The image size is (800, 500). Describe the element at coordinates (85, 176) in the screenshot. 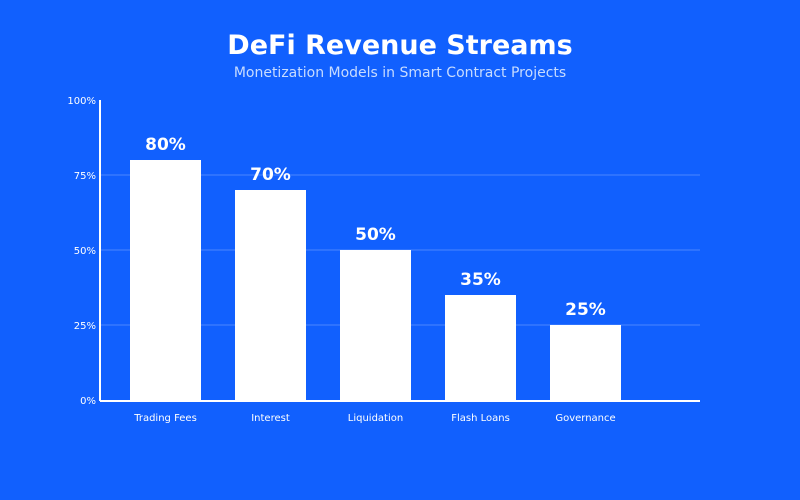

I see `y-tick-label: 75%` at that location.